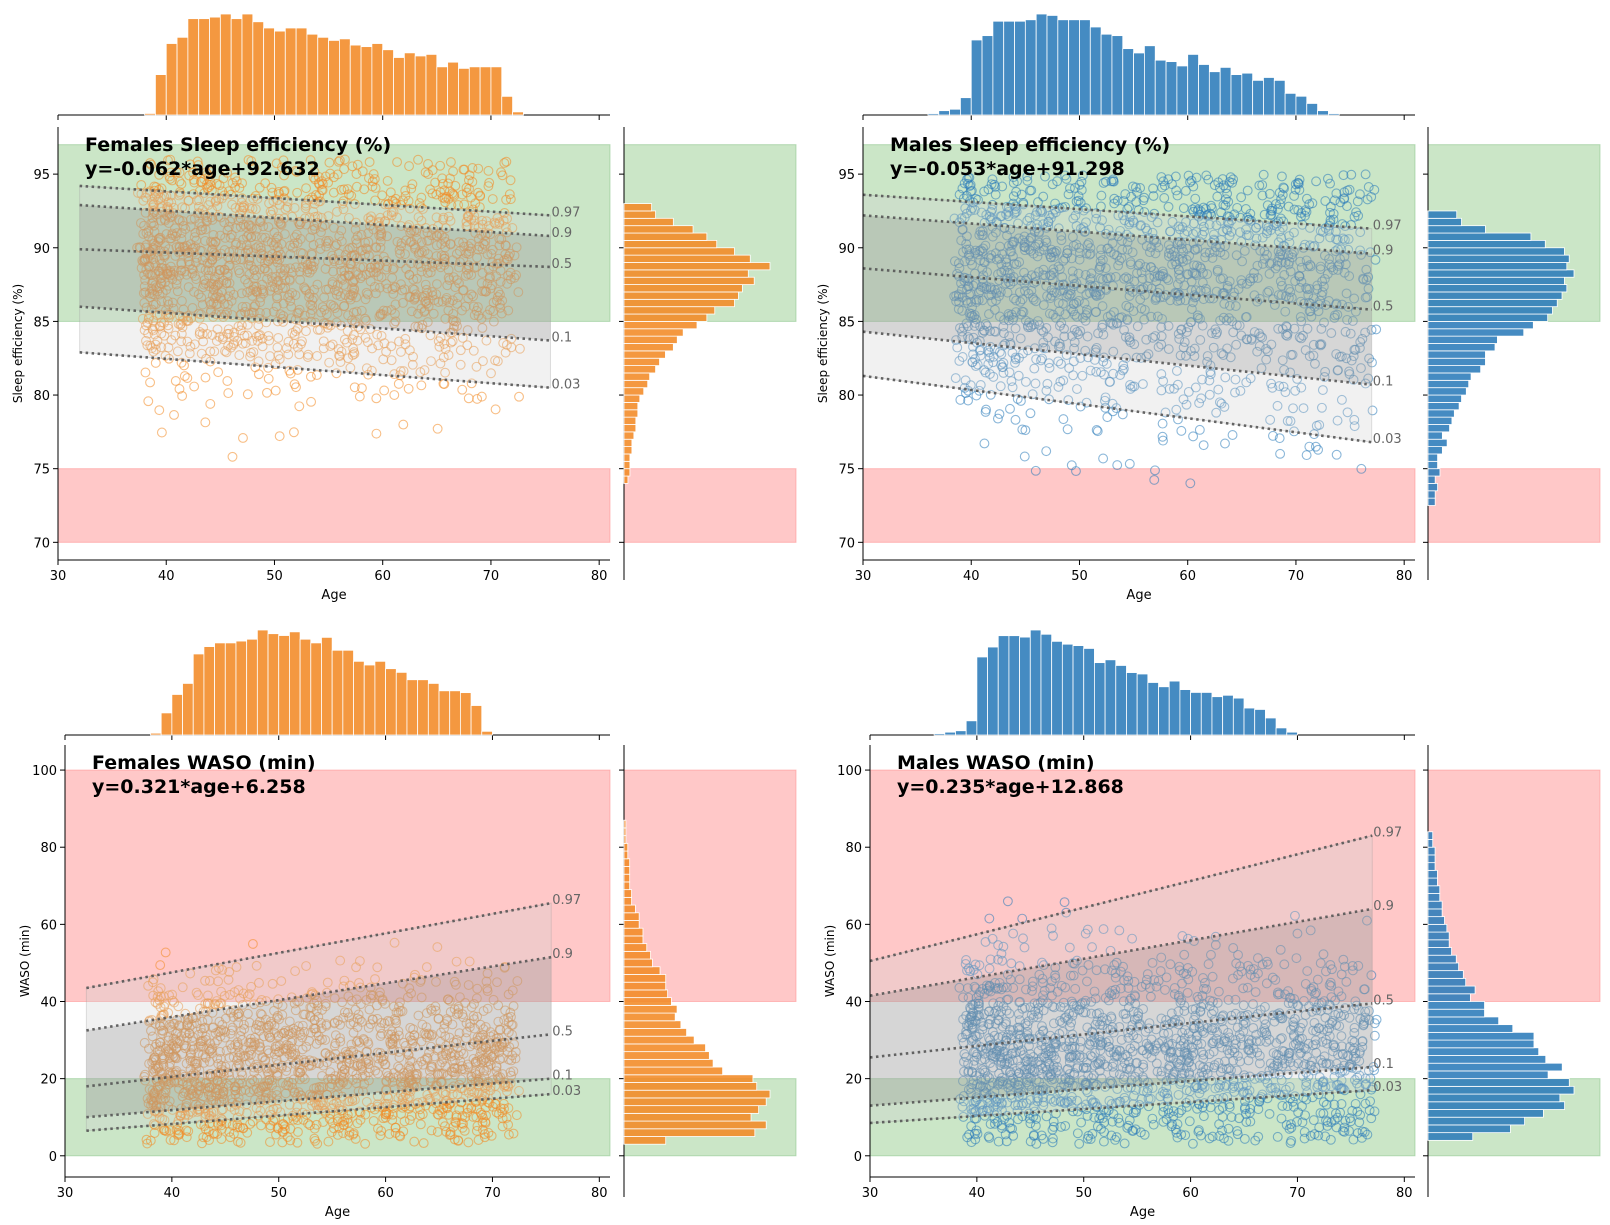  What do you see at coordinates (321, 682) in the screenshot?
I see `top-histogram` at bounding box center [321, 682].